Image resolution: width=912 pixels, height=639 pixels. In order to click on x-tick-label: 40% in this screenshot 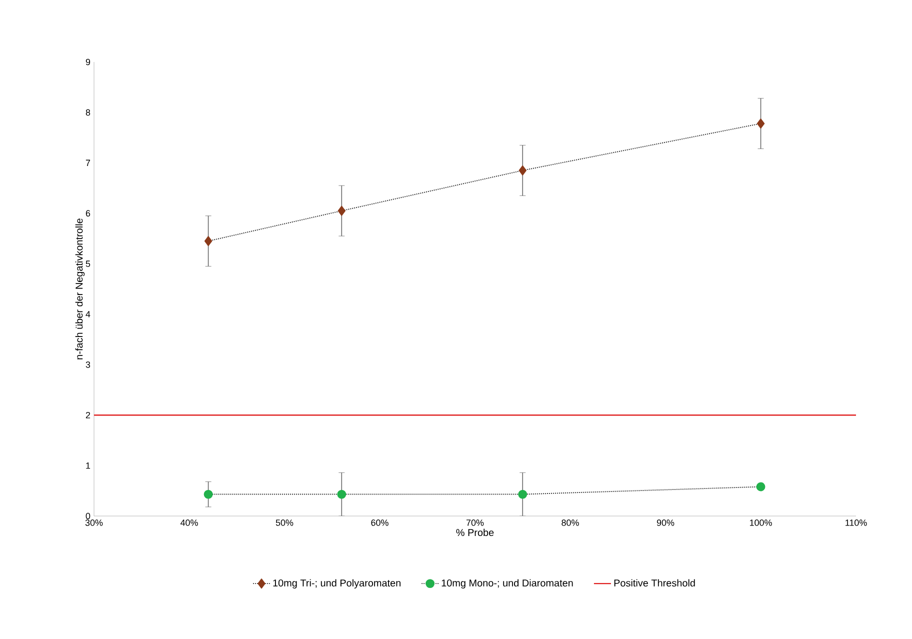, I will do `click(189, 523)`.